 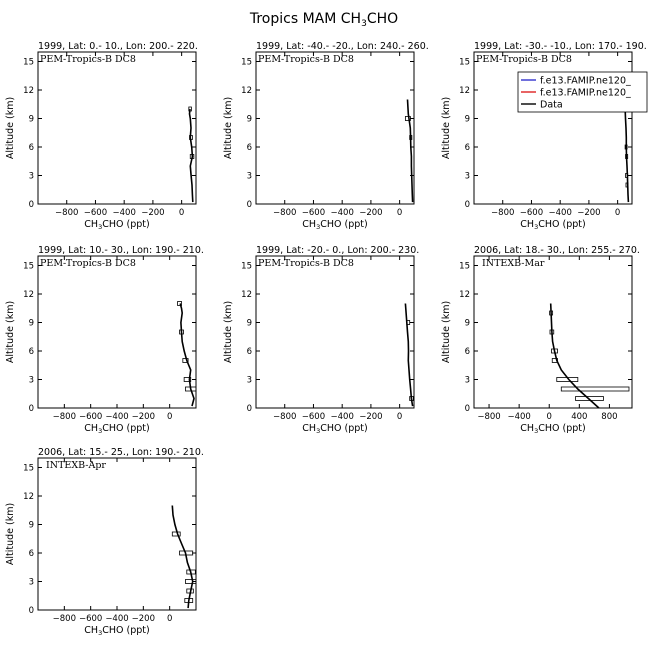 What do you see at coordinates (121, 452) in the screenshot?
I see `panel-title: 2006, Lat: 15.- 25., Lon: 190.- 210.` at bounding box center [121, 452].